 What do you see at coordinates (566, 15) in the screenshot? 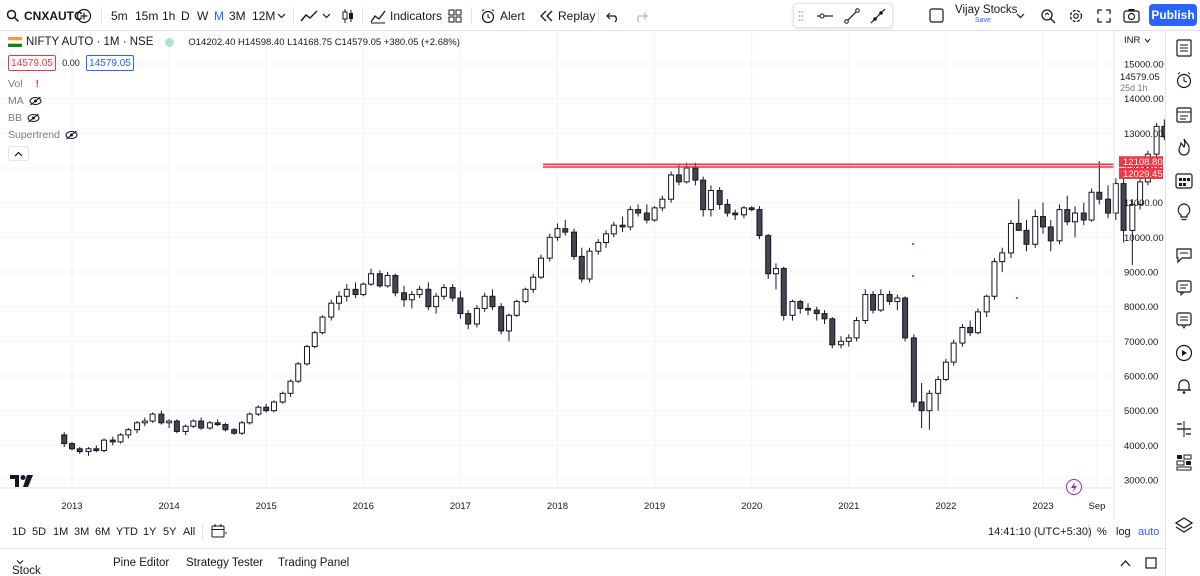
I see `replay-button: Replay` at bounding box center [566, 15].